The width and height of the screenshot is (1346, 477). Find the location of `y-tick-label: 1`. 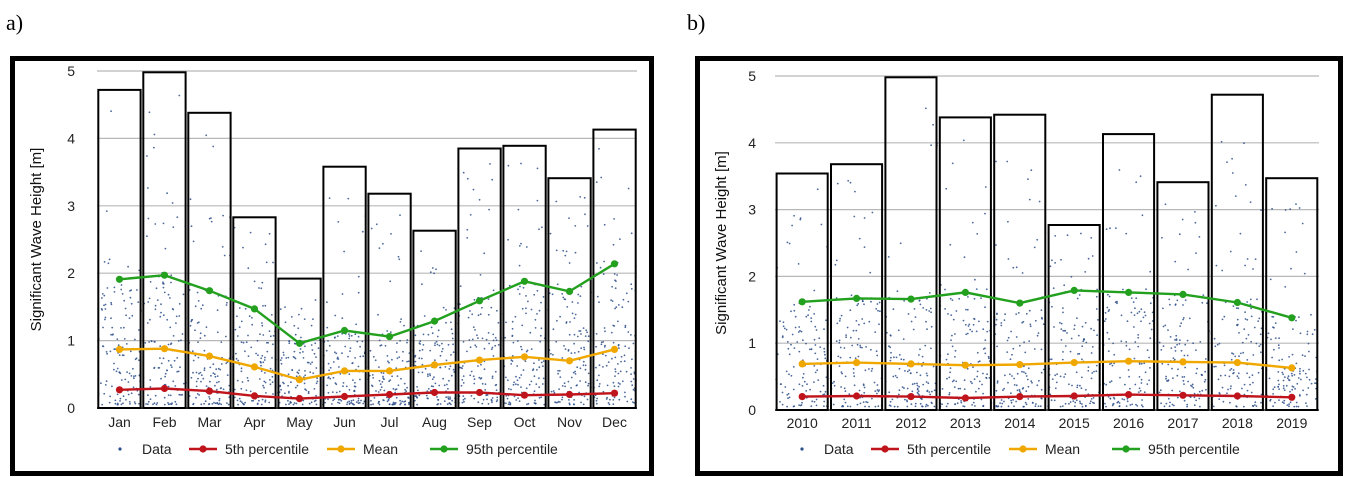

y-tick-label: 1 is located at coordinates (752, 343).